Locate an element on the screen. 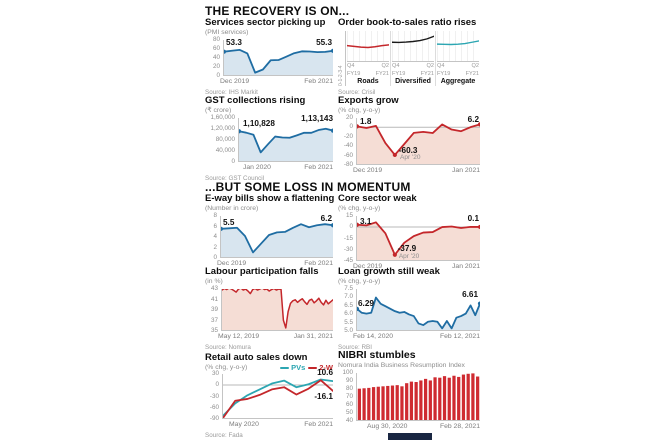  labour-x-end: Jan 31, 2021 is located at coordinates (313, 336).